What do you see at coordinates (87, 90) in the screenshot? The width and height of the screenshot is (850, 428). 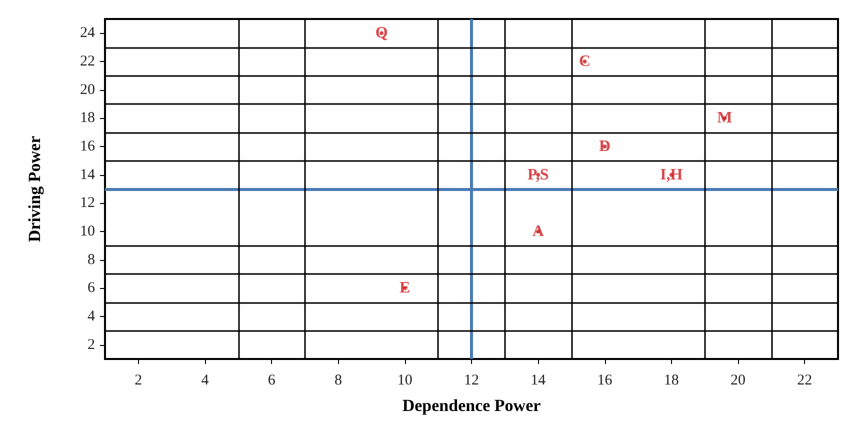 I see `y-tick-label: 20` at bounding box center [87, 90].